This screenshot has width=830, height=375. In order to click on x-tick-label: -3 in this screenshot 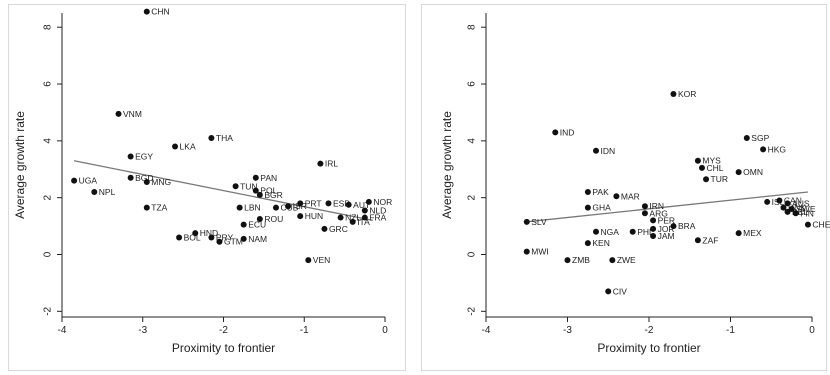, I will do `click(567, 330)`.